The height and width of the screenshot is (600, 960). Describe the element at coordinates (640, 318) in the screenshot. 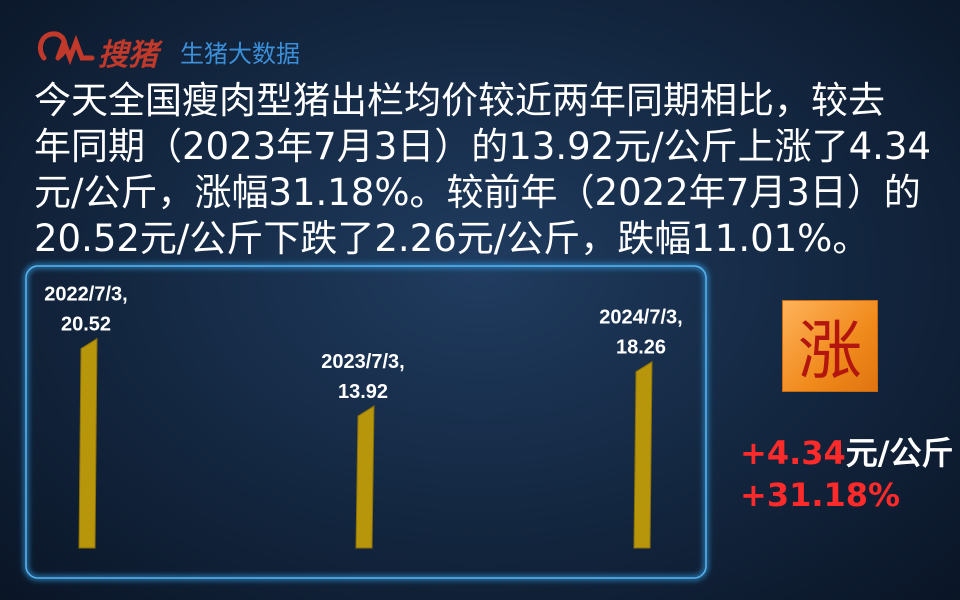

I see `data-label-category: 2024/7/3,` at that location.